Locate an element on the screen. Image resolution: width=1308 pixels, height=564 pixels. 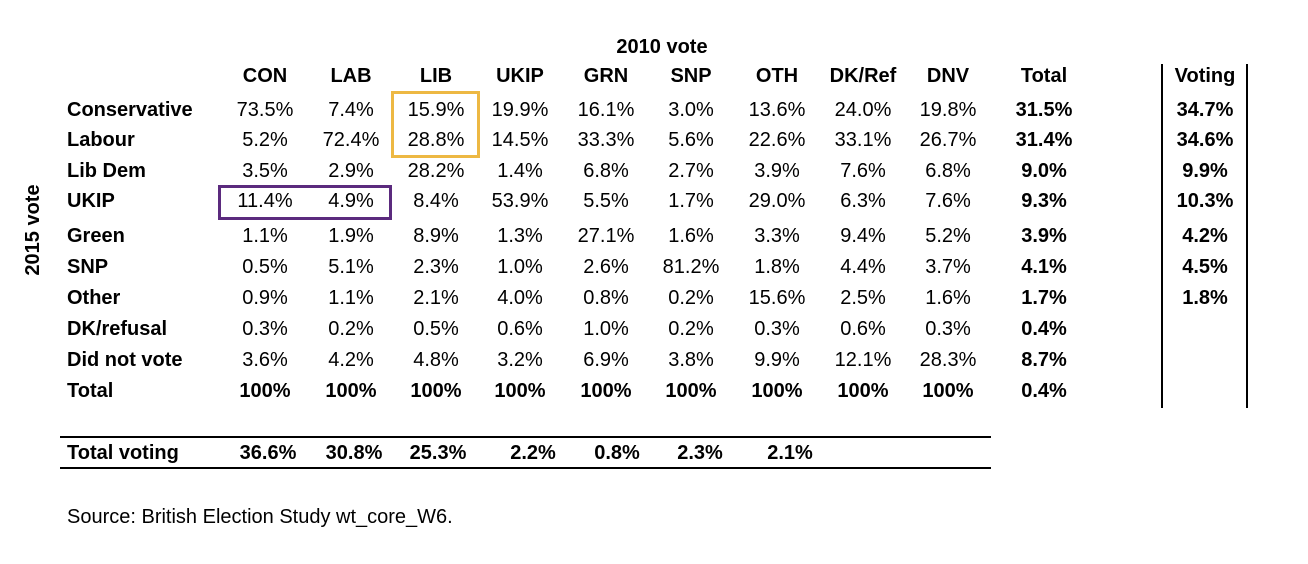
table-cell: 73.5% is located at coordinates (265, 110).